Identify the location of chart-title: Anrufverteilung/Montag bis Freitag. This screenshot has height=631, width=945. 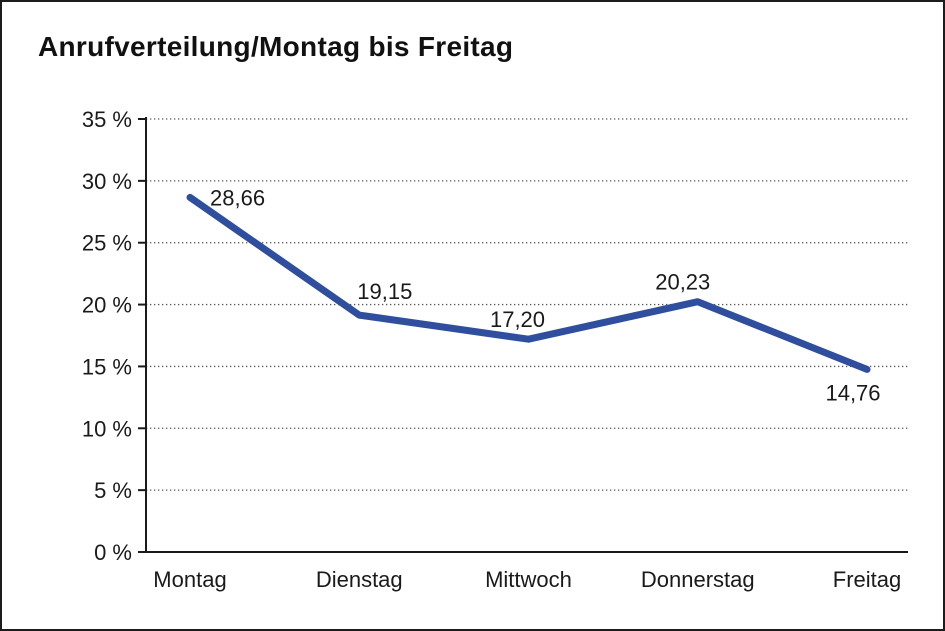
(276, 46).